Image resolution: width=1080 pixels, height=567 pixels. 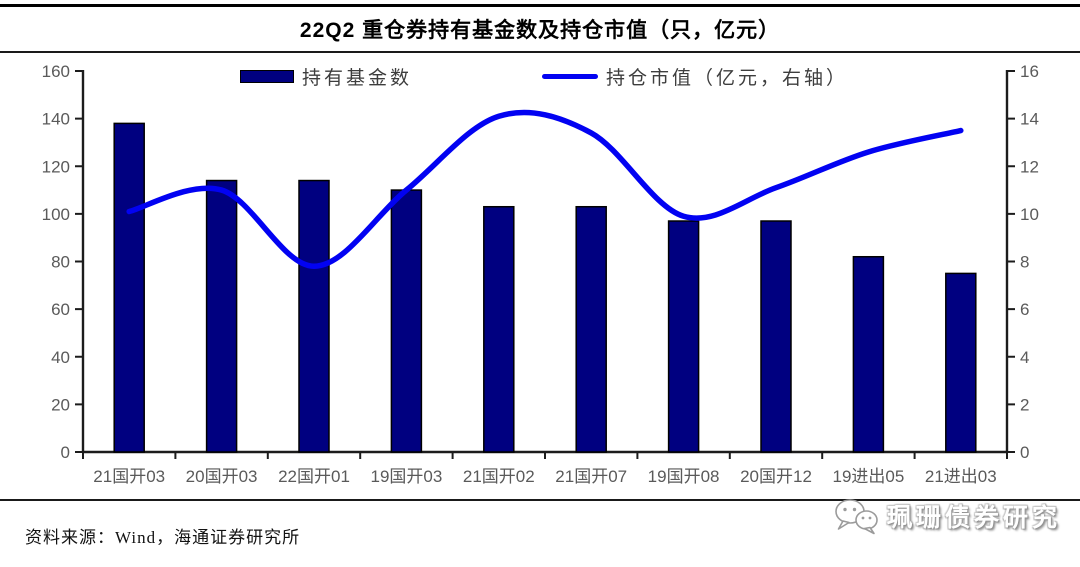 What do you see at coordinates (129, 476) in the screenshot?
I see `x-axis-label: 21国开03` at bounding box center [129, 476].